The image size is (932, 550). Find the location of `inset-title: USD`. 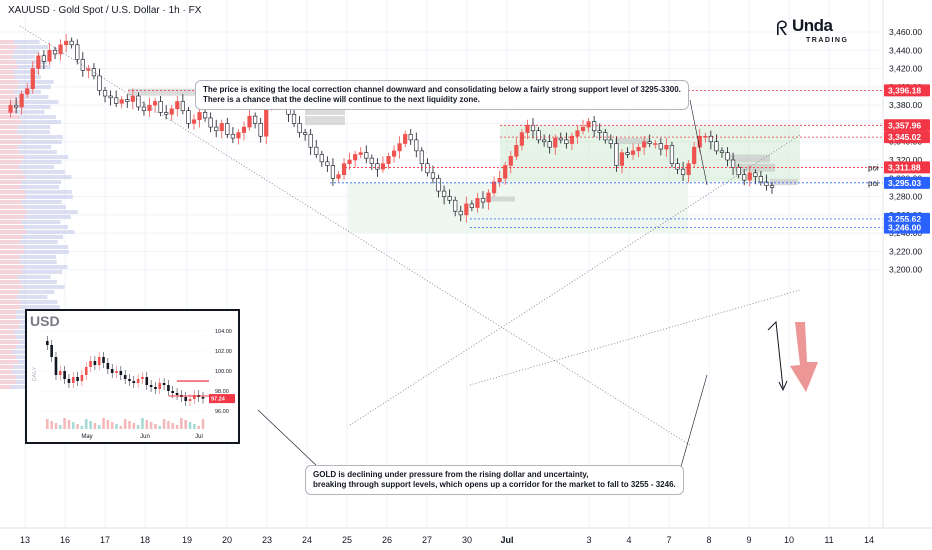

inset-title: USD is located at coordinates (45, 321).